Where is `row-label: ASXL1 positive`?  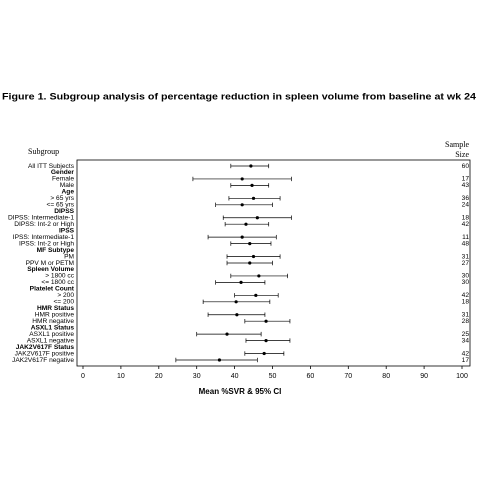
row-label: ASXL1 positive is located at coordinates (51, 334).